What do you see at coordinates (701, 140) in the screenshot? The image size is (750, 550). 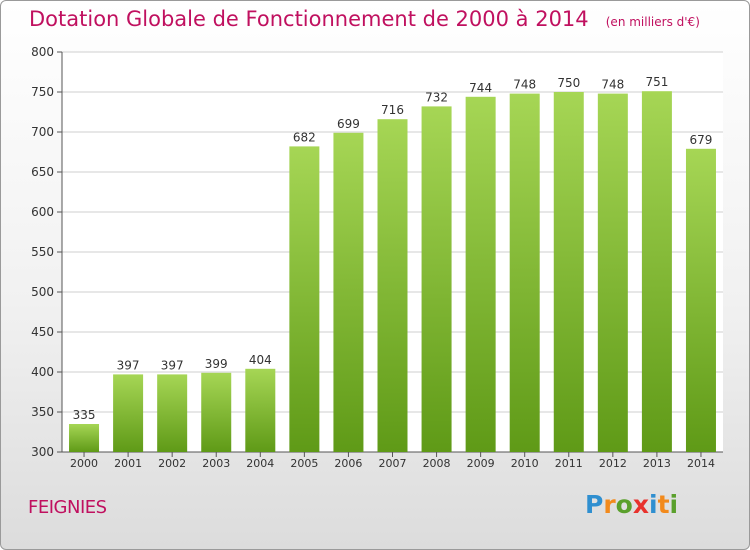 I see `bar-value-label: 679` at bounding box center [701, 140].